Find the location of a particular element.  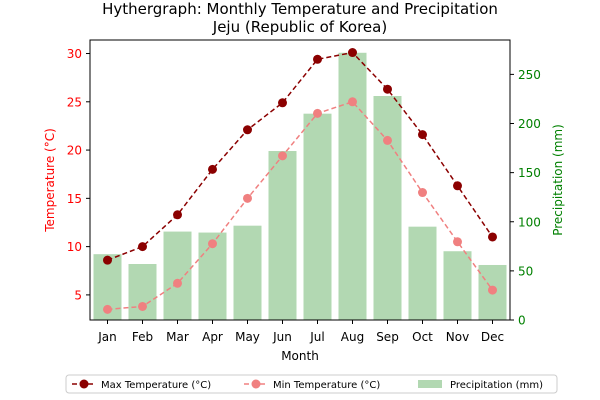

max-temp-point-feb is located at coordinates (142, 247).